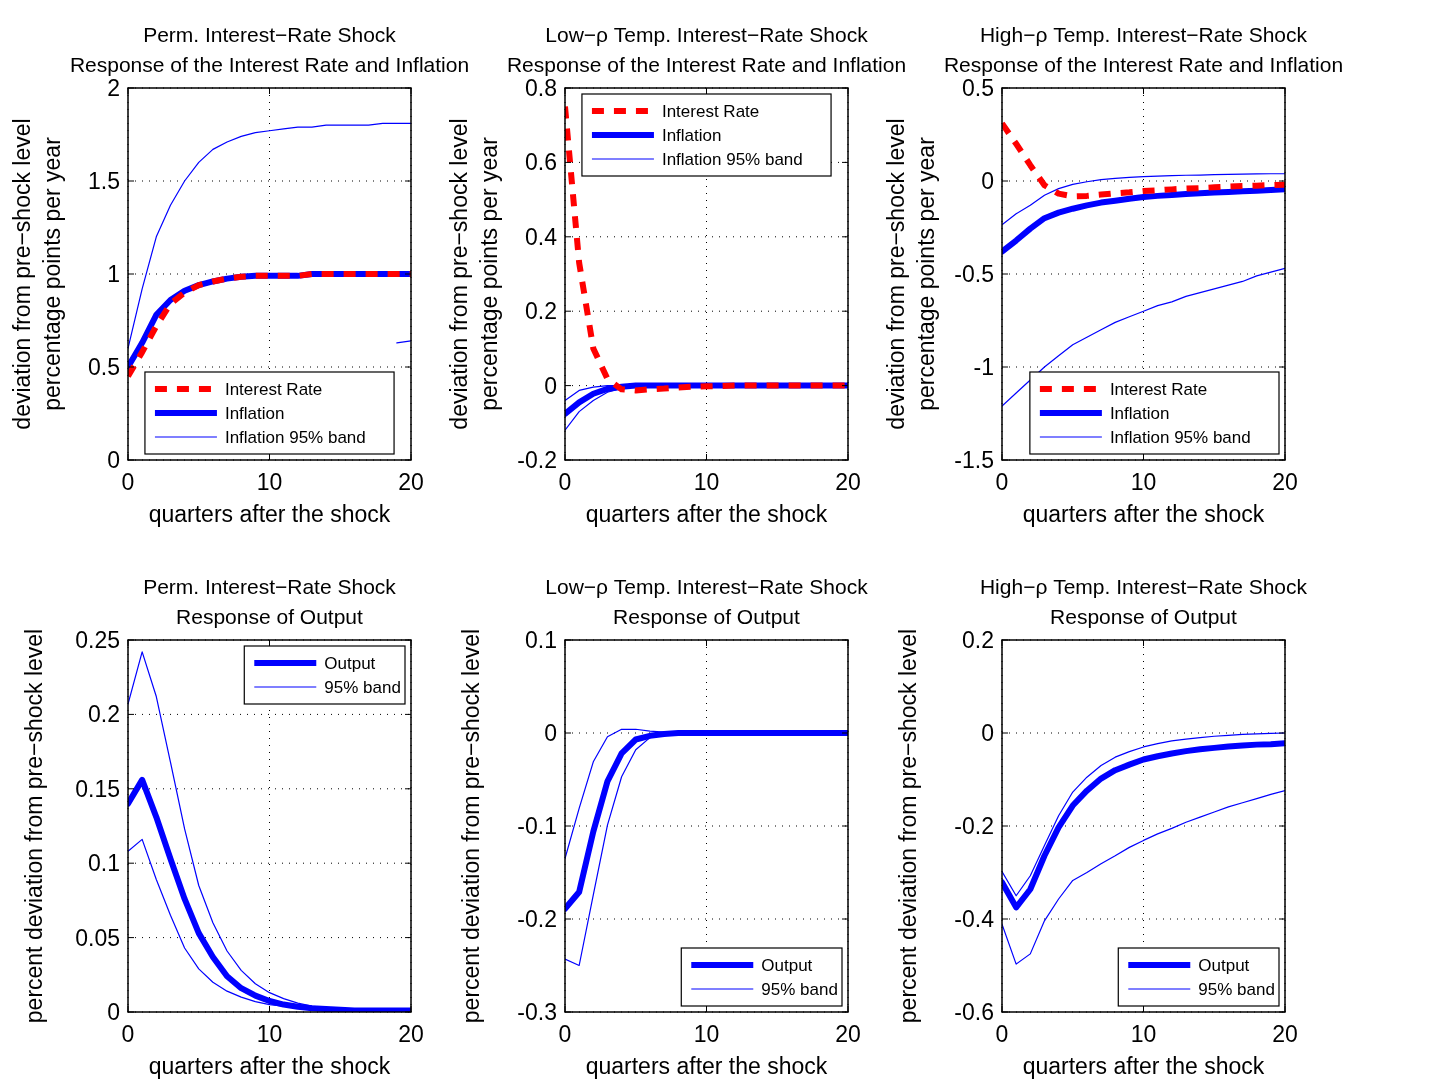  I want to click on y-tick-label: 0.8, so click(541, 88).